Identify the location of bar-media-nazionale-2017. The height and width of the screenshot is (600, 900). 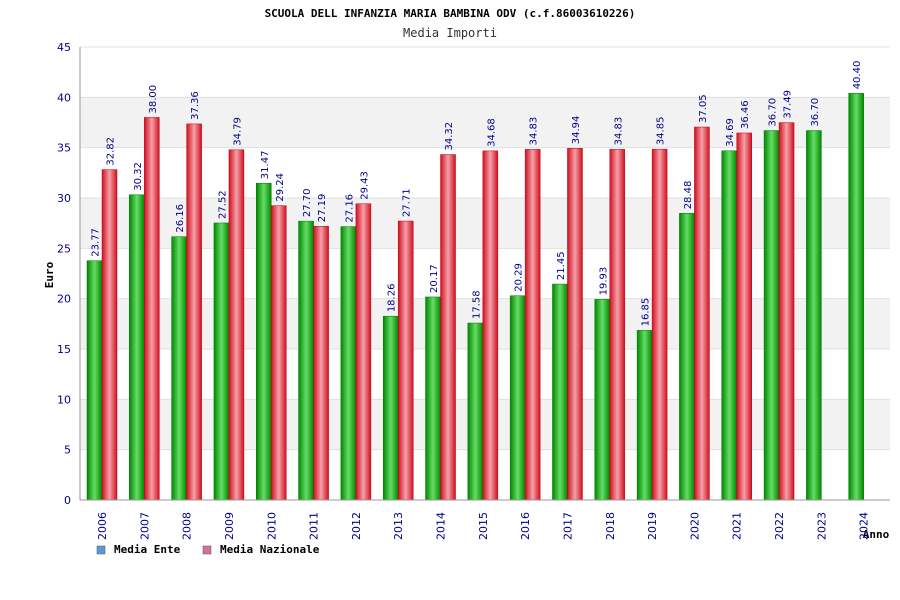
(575, 324).